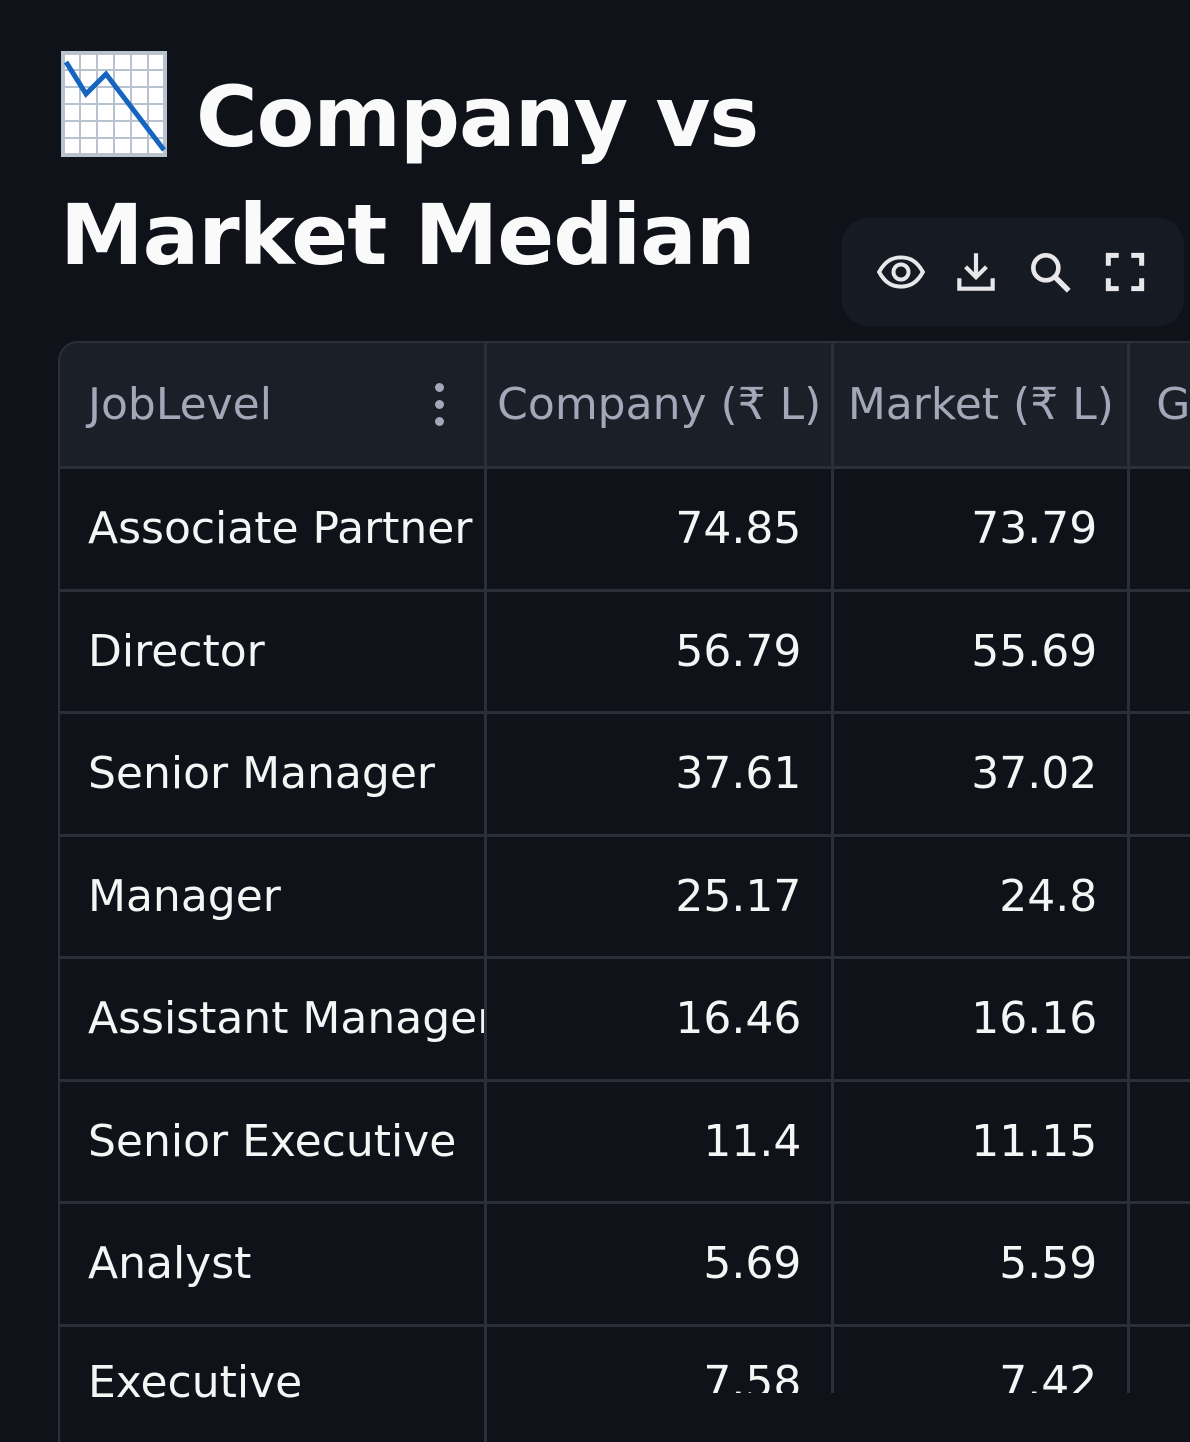  I want to click on cell-market: 73.79, so click(982, 529).